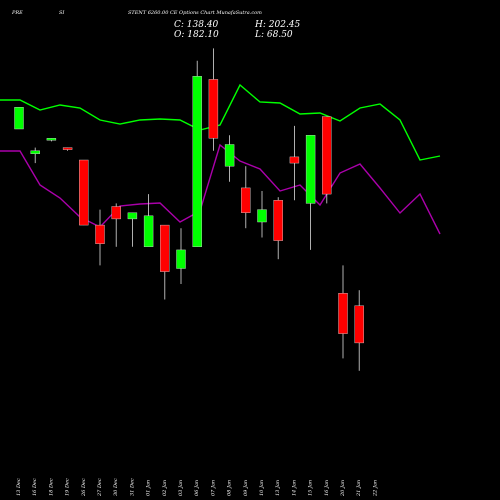  Describe the element at coordinates (68, 487) in the screenshot. I see `x-tick-label: 19 Dec` at that location.